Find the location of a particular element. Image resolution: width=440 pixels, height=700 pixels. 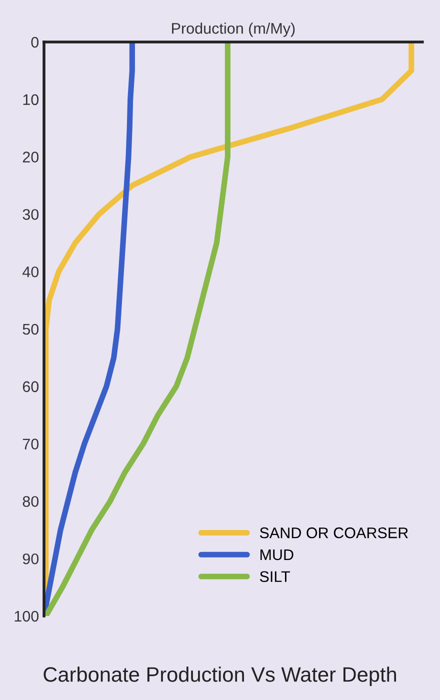

y-tick-label: 0 is located at coordinates (35, 42).